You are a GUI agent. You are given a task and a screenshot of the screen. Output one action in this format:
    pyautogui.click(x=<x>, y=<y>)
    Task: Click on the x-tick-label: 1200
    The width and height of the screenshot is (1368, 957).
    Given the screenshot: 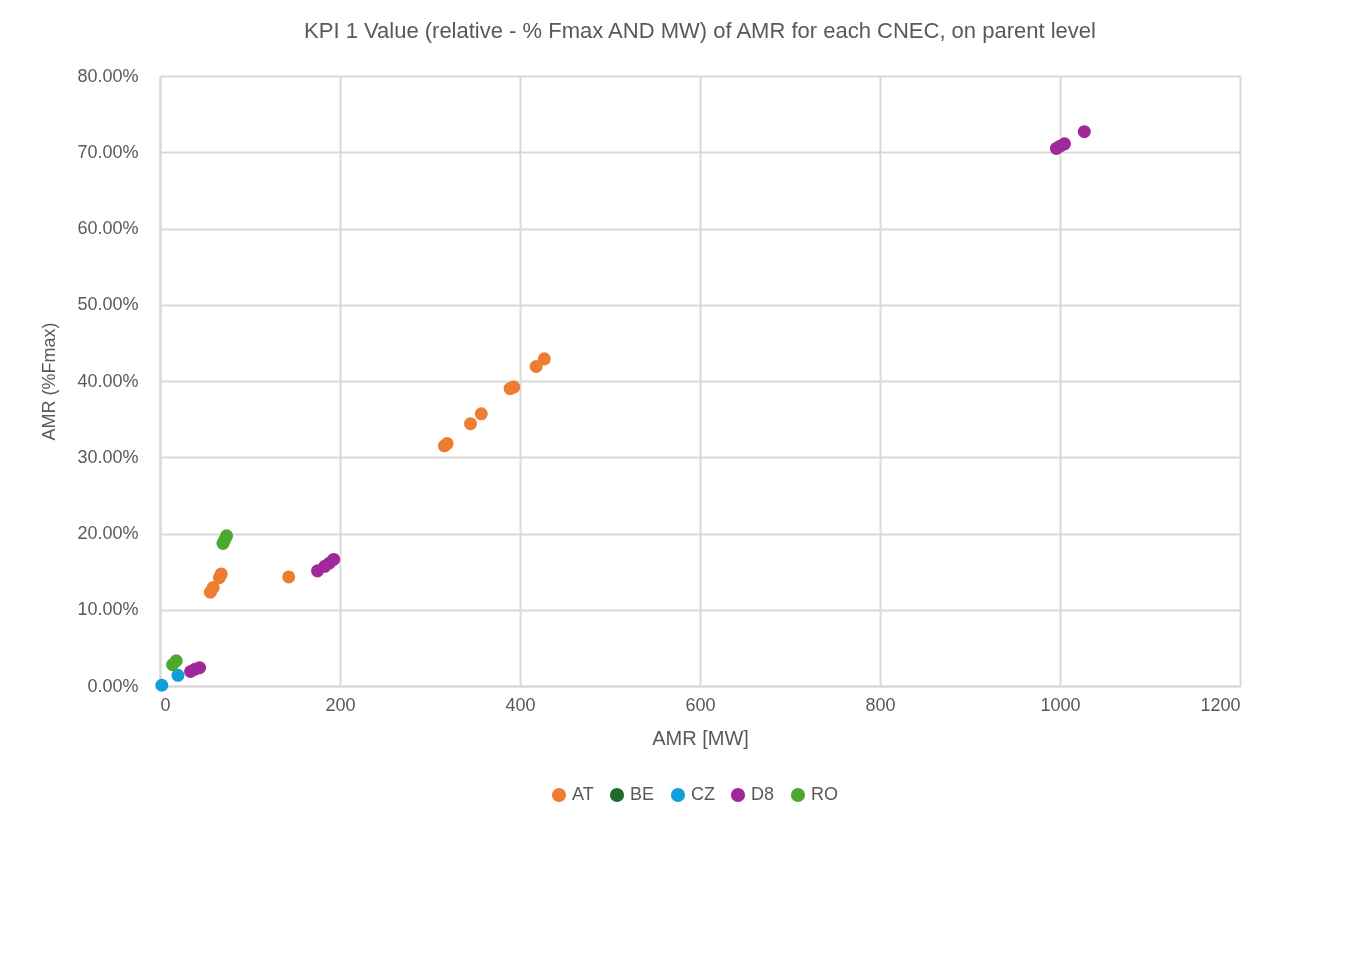 What is the action you would take?
    pyautogui.click(x=1220, y=704)
    